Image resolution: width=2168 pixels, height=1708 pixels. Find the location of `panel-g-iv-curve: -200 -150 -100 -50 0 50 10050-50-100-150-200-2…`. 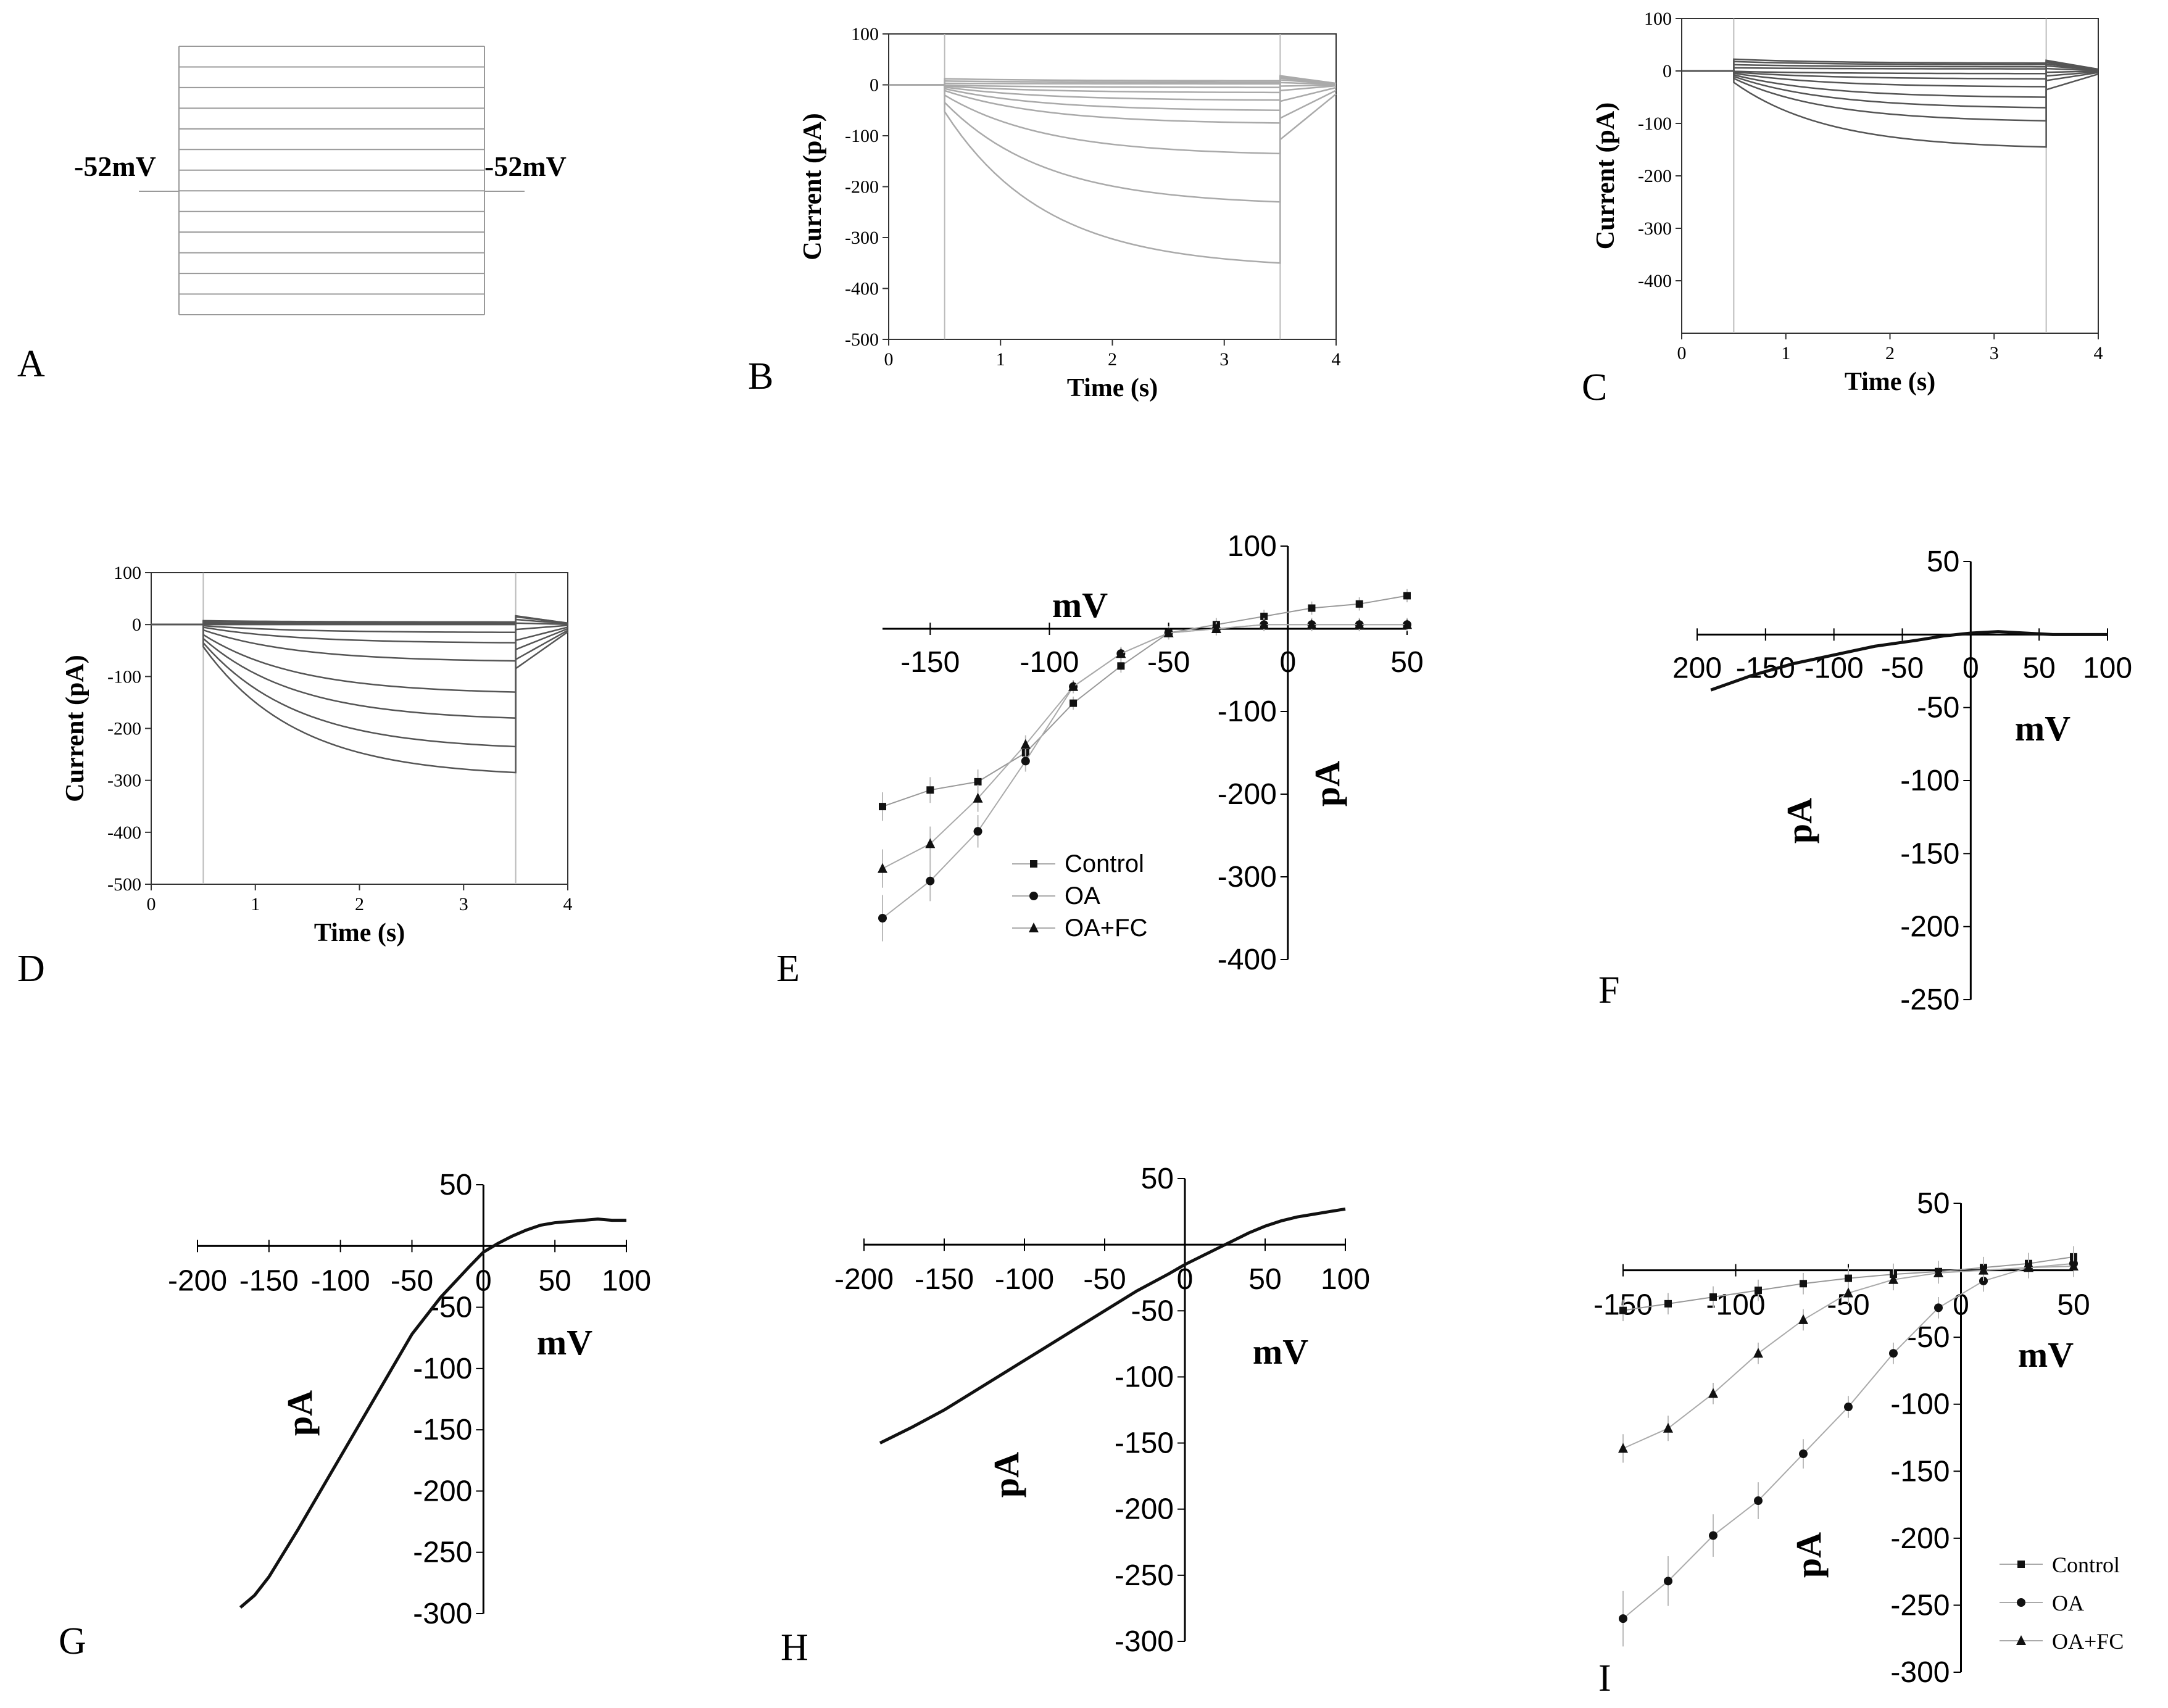

panel-g-iv-curve: -200 -150 -100 -50 0 50 10050-50-100-150-200-2… is located at coordinates (409, 1399).